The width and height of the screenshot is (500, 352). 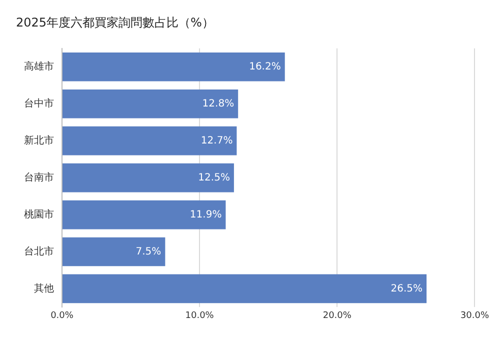 What do you see at coordinates (62, 315) in the screenshot?
I see `x-tick-label: 0.0%` at bounding box center [62, 315].